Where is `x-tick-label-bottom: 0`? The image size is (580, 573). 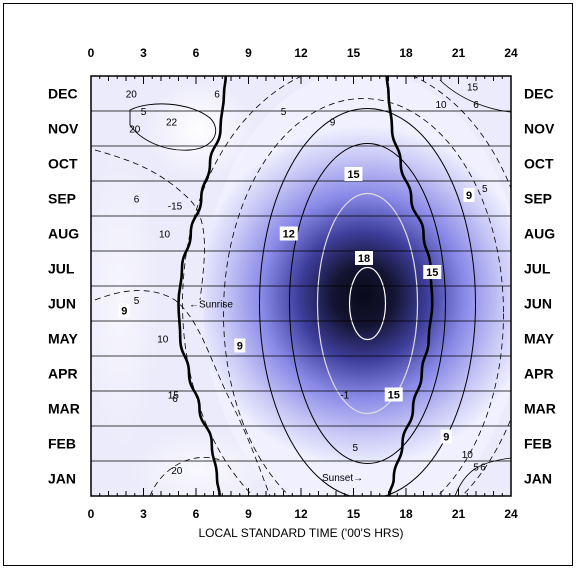
x-tick-label-bottom: 0 is located at coordinates (91, 514).